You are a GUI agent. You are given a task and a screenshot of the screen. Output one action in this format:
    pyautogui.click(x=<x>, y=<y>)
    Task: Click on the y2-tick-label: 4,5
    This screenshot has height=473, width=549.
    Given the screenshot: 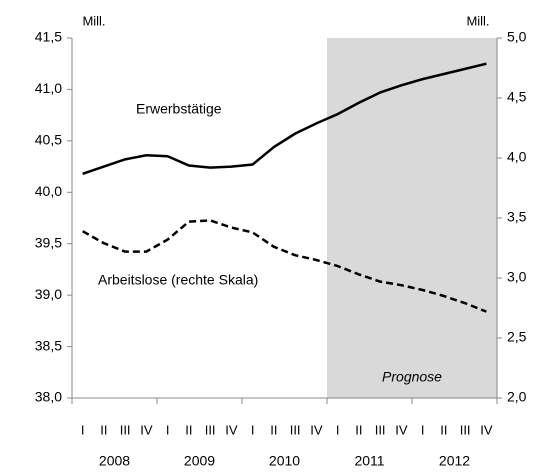 What is the action you would take?
    pyautogui.click(x=517, y=97)
    